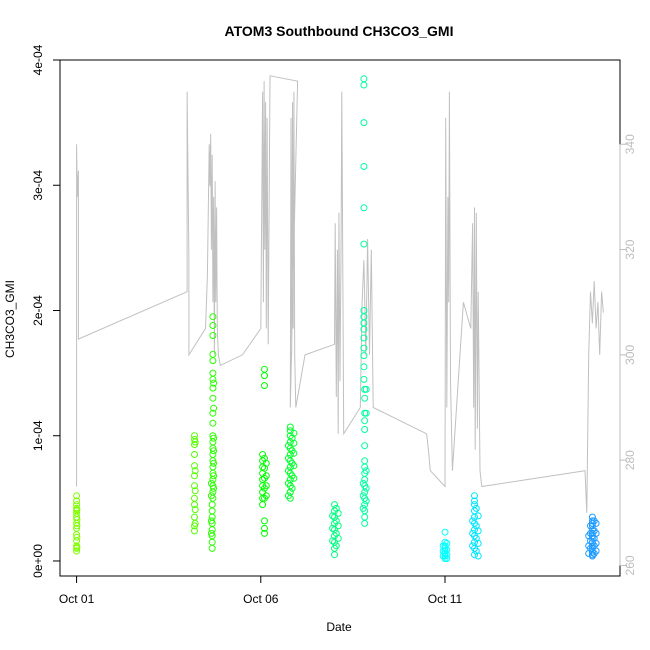 The width and height of the screenshot is (650, 650). What do you see at coordinates (339, 31) in the screenshot?
I see `chart-title: ATOM3 Southbound CH3CO3_GMI` at bounding box center [339, 31].